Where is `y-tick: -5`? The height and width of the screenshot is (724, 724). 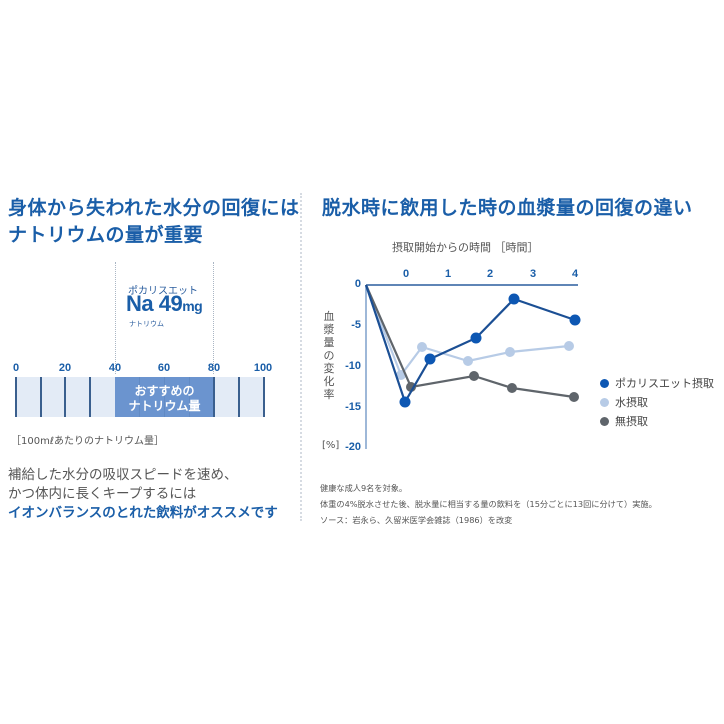
y-tick: -5 is located at coordinates (356, 325).